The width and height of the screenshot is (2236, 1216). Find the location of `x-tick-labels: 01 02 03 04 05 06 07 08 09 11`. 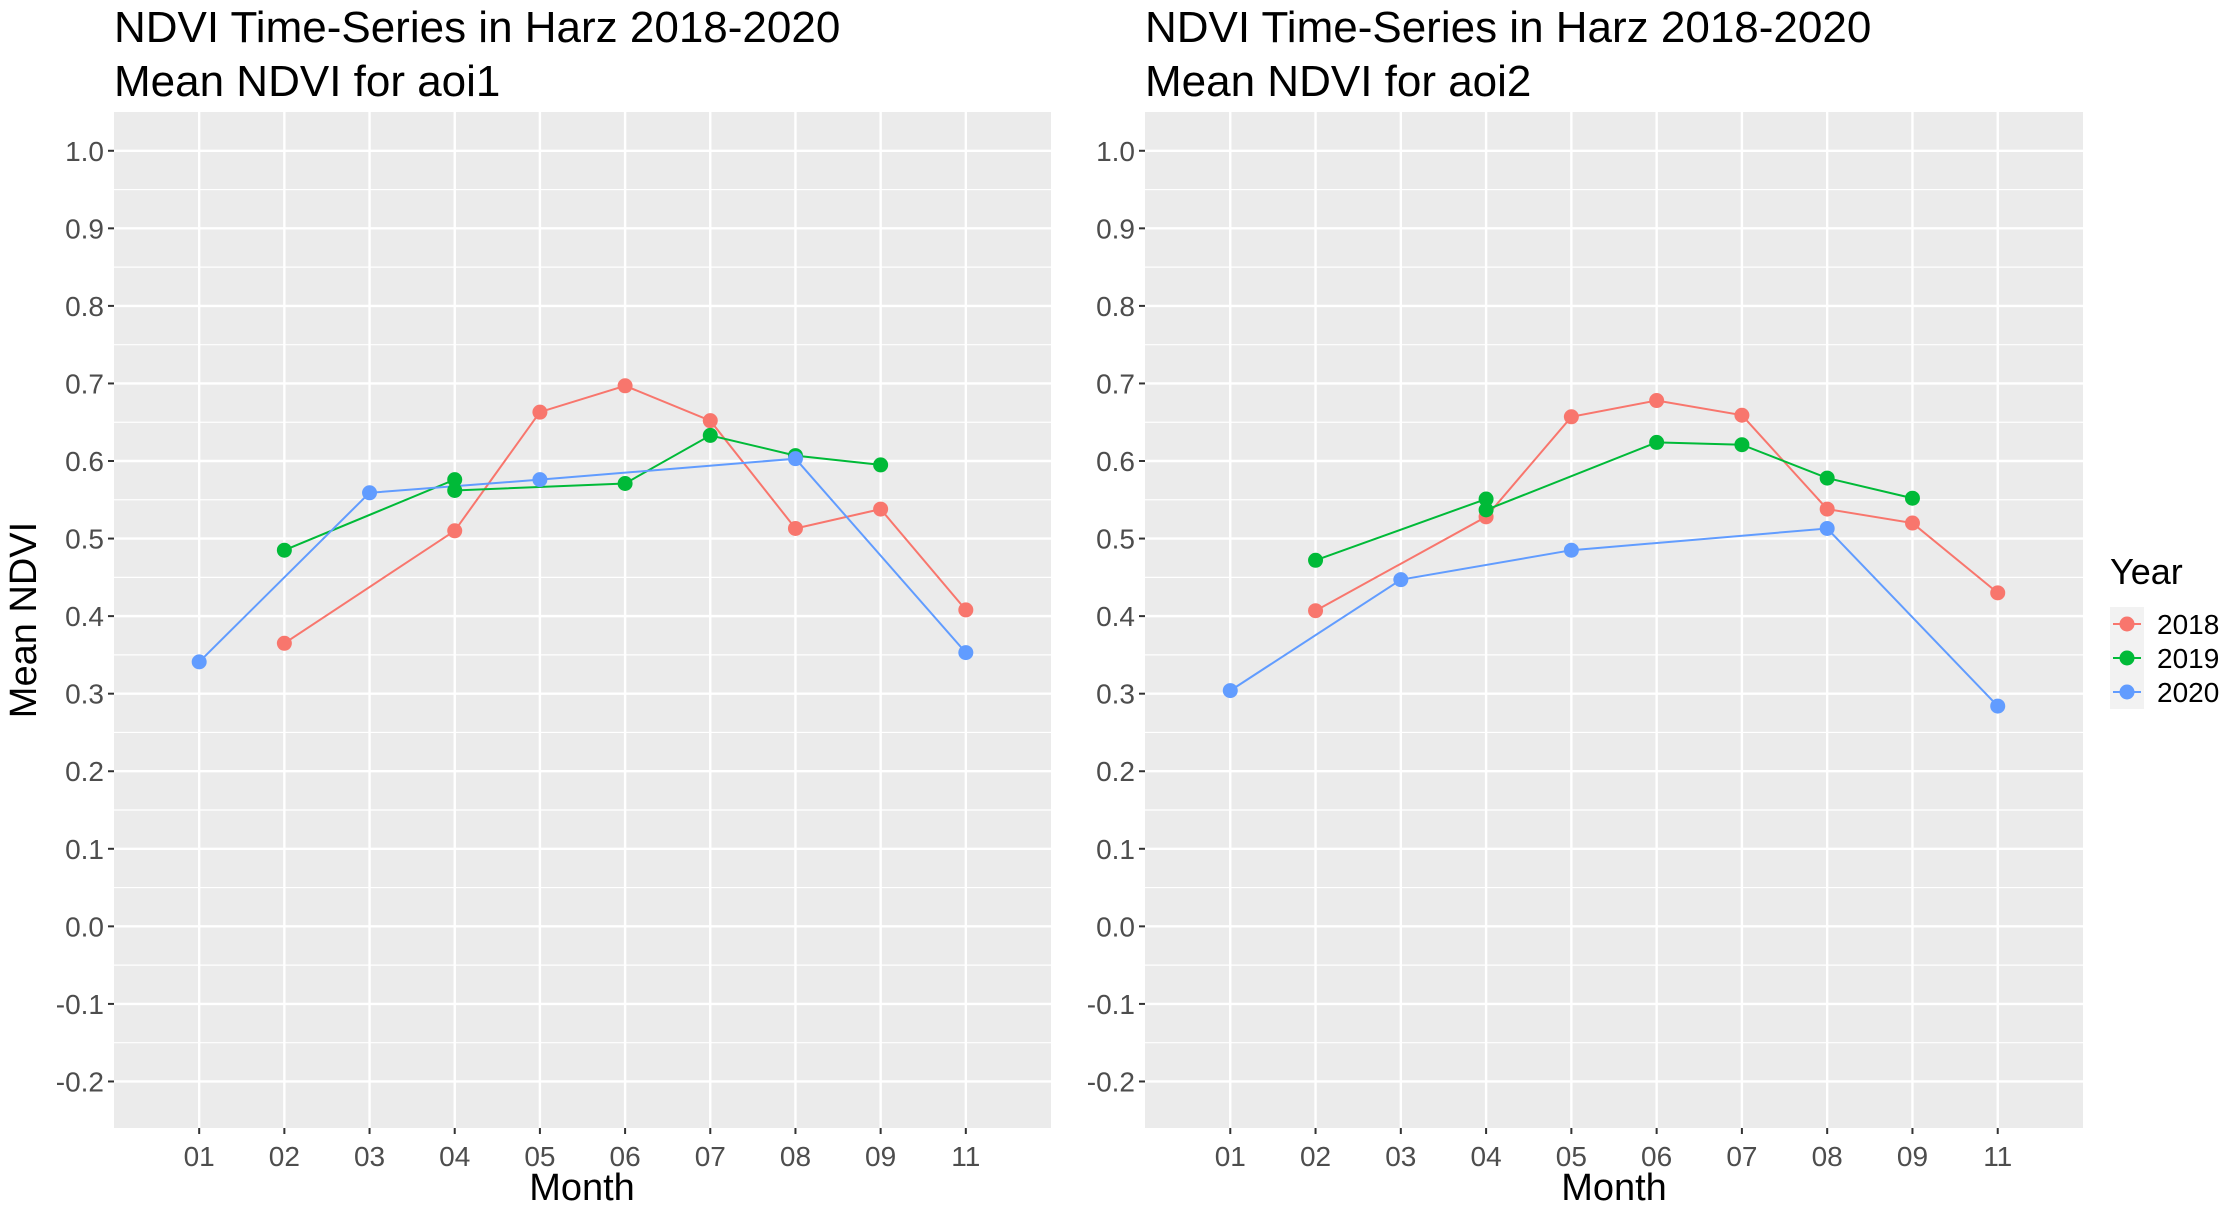

x-tick-labels: 01 02 03 04 05 06 07 08 09 11 is located at coordinates (1613, 1150).